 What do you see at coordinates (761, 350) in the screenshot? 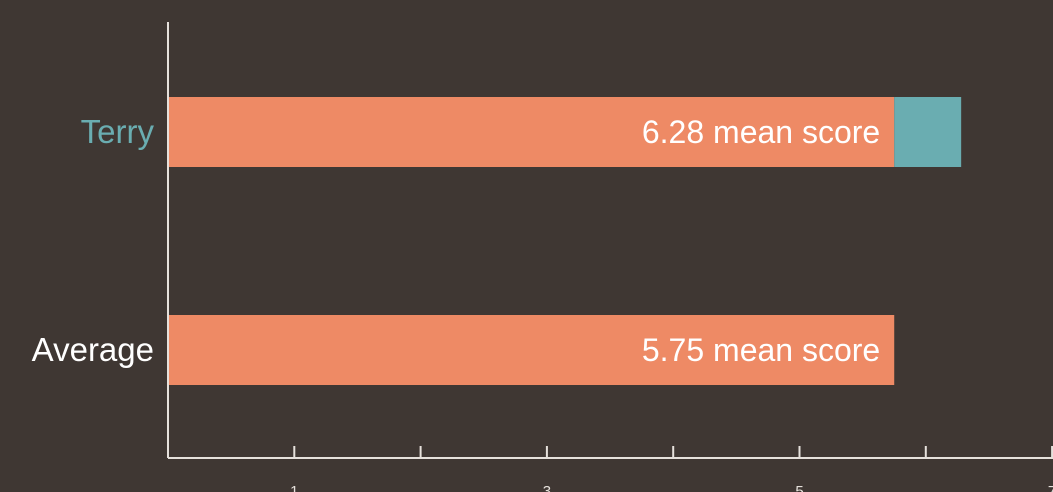
I see `data-label-average: 5.75 mean score` at bounding box center [761, 350].